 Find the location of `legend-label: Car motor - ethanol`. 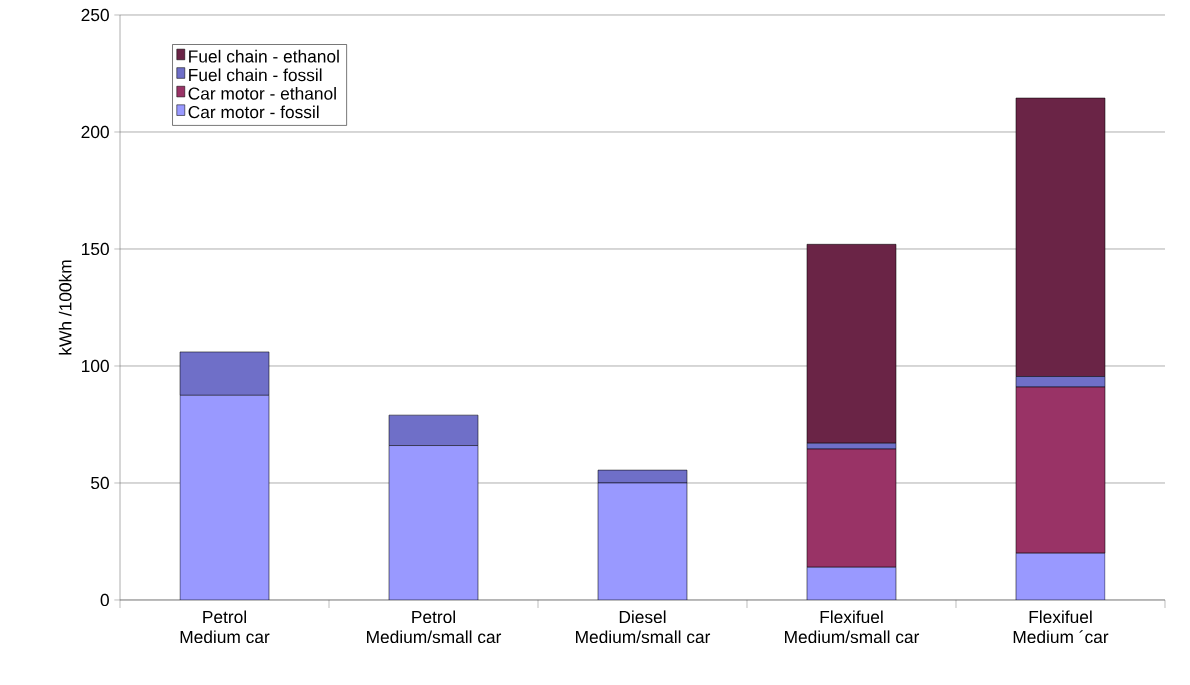

legend-label: Car motor - ethanol is located at coordinates (262, 93).